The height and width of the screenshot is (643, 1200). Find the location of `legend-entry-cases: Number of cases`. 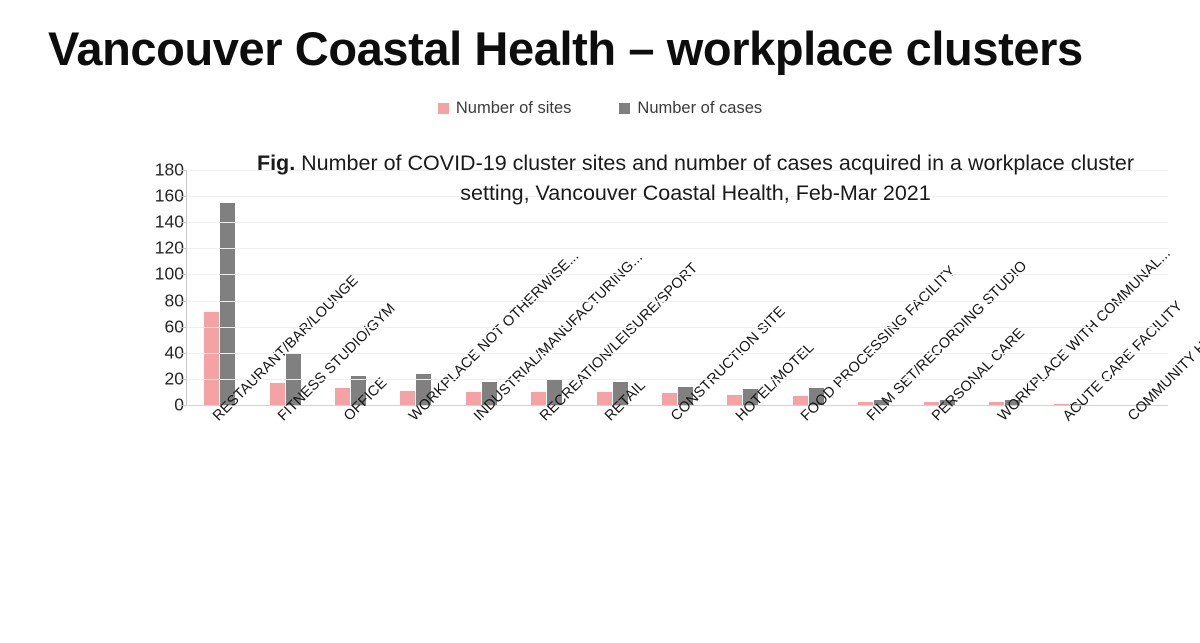

legend-entry-cases: Number of cases is located at coordinates (690, 108).